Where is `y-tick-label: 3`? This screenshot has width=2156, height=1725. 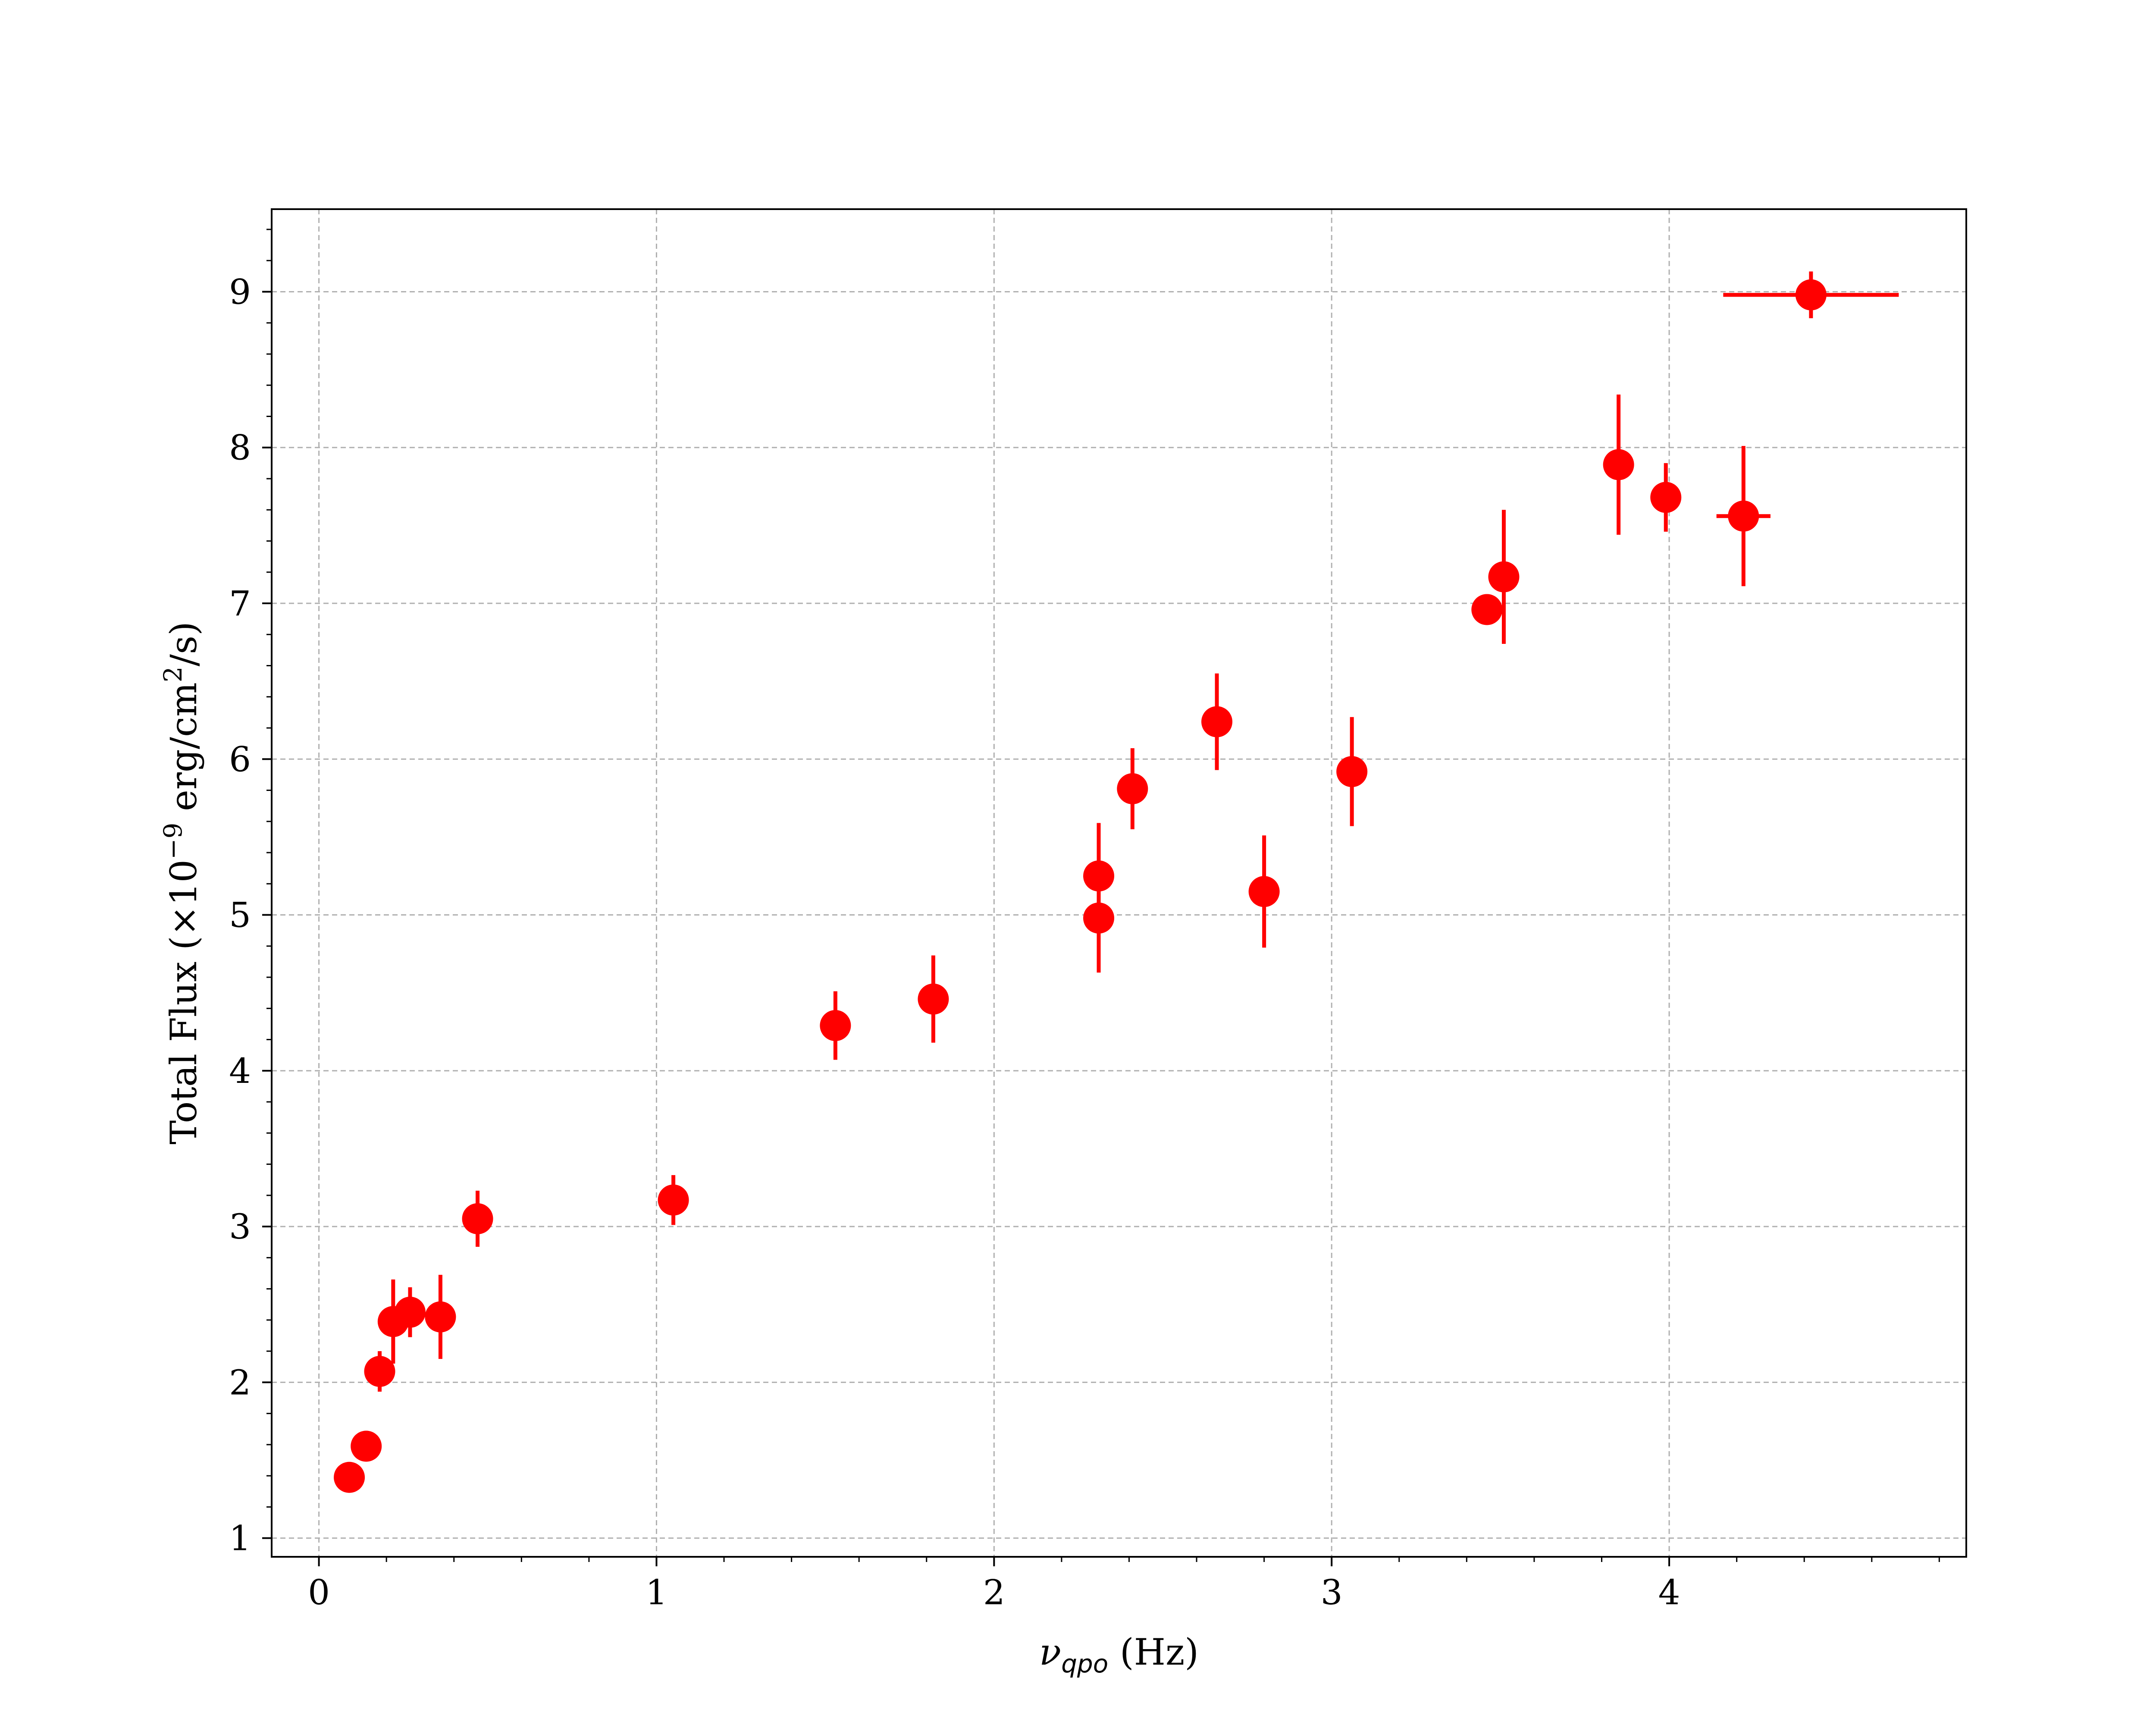 y-tick-label: 3 is located at coordinates (240, 1227).